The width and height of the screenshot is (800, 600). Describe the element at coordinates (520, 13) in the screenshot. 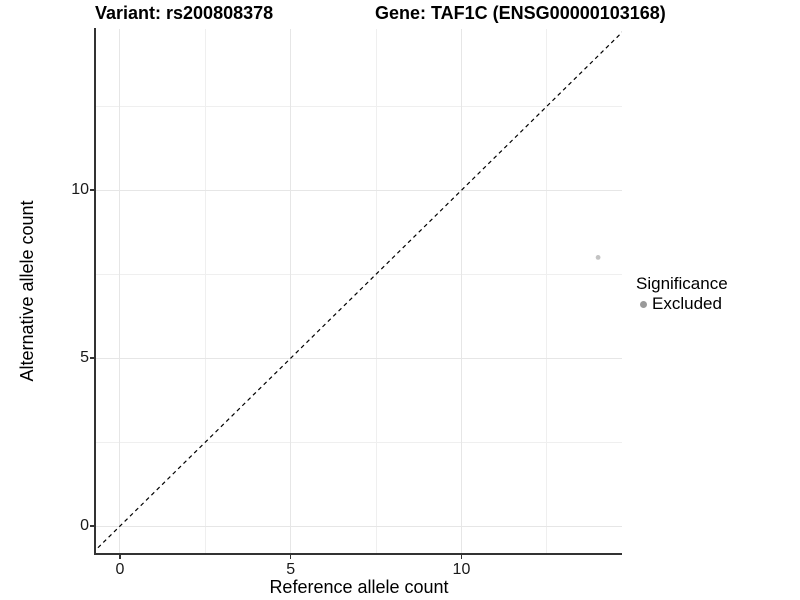

I see `plot-title-gene: Gene: TAF1C (ENSG00000103168)` at that location.